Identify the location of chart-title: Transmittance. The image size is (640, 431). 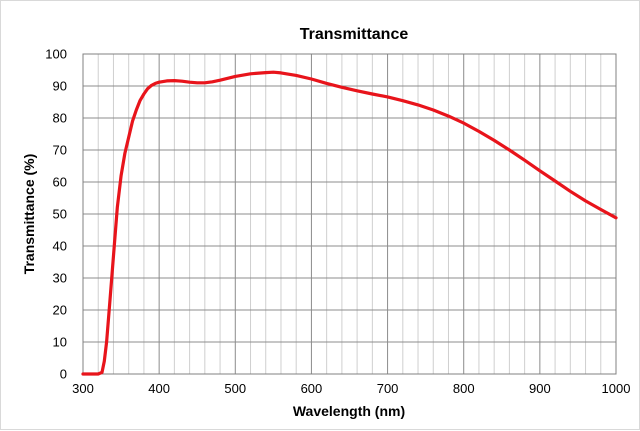
(354, 34).